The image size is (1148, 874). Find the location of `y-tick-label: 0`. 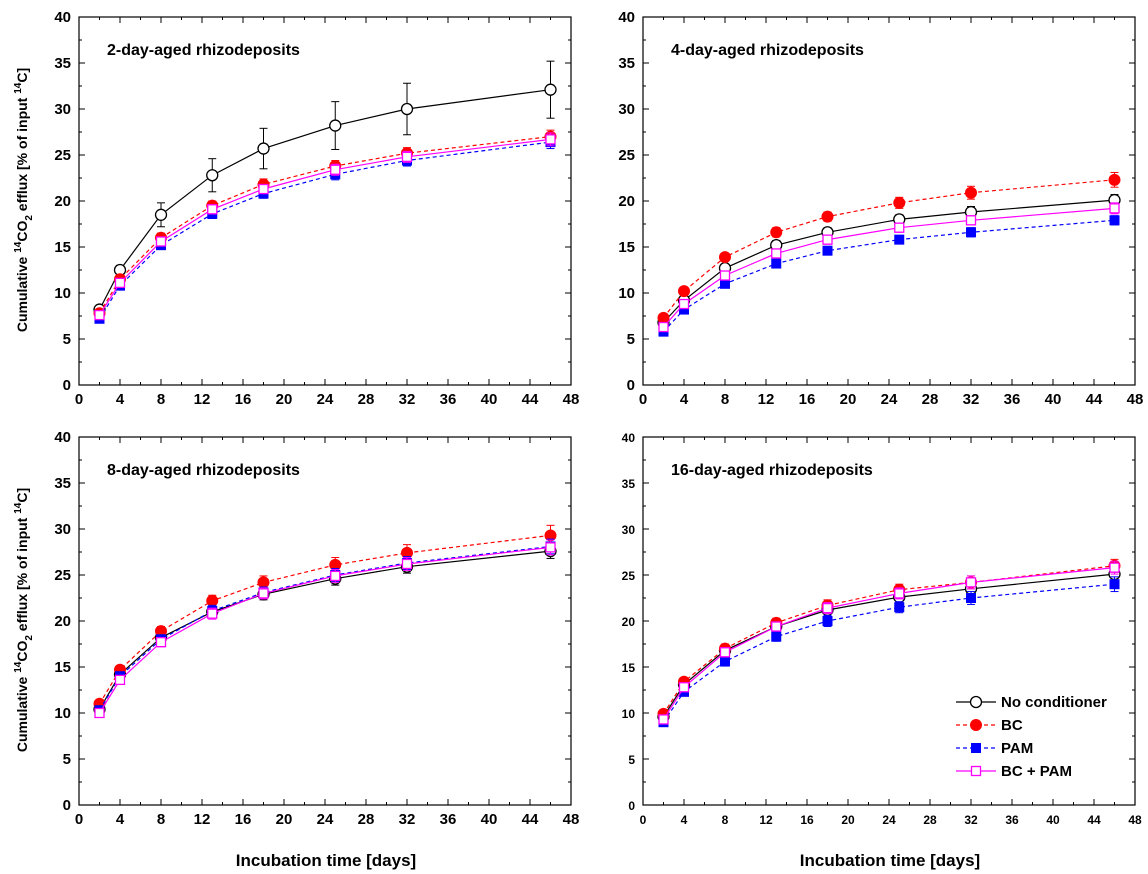

y-tick-label: 0 is located at coordinates (67, 385).